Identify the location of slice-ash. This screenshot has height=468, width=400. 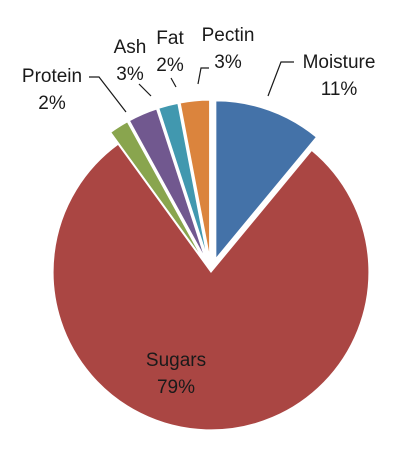
(167, 184).